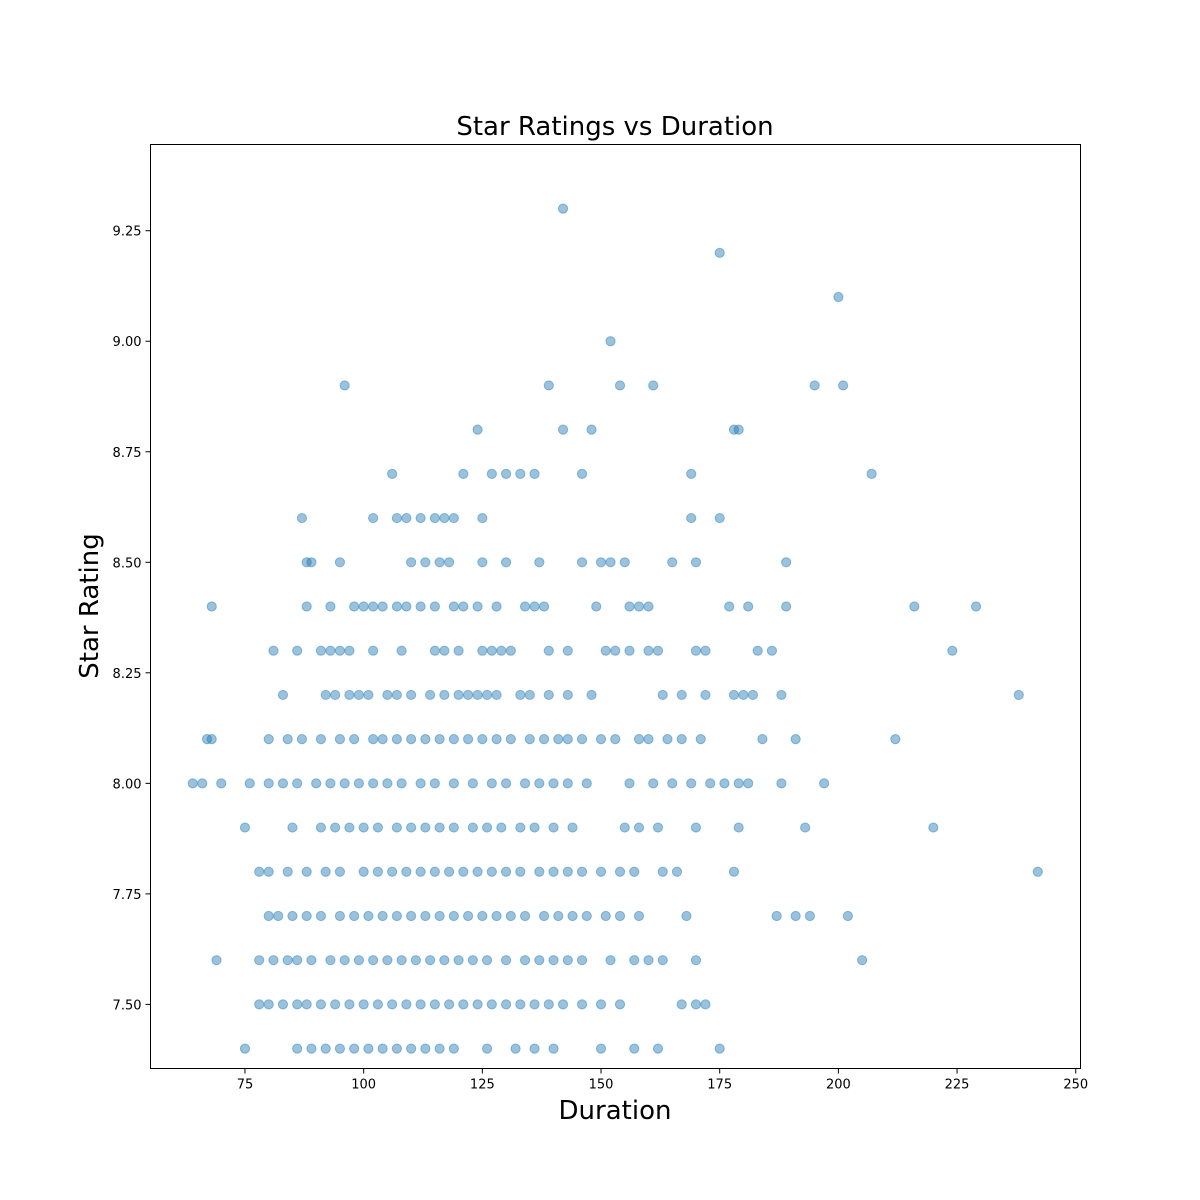 This screenshot has width=1200, height=1200. Describe the element at coordinates (363, 1085) in the screenshot. I see `x-tick-label: 100` at that location.